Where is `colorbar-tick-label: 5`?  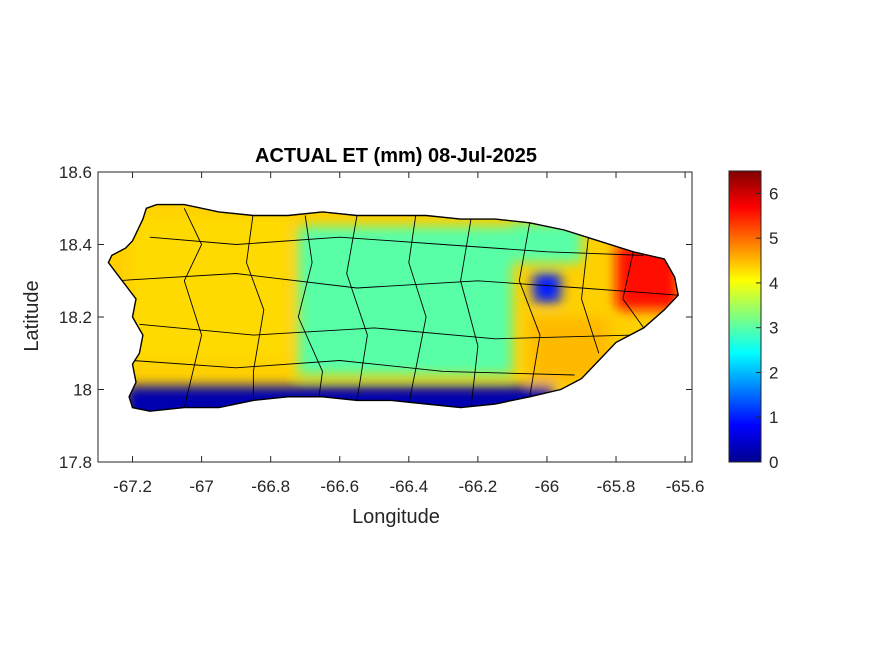 colorbar-tick-label: 5 is located at coordinates (773, 238).